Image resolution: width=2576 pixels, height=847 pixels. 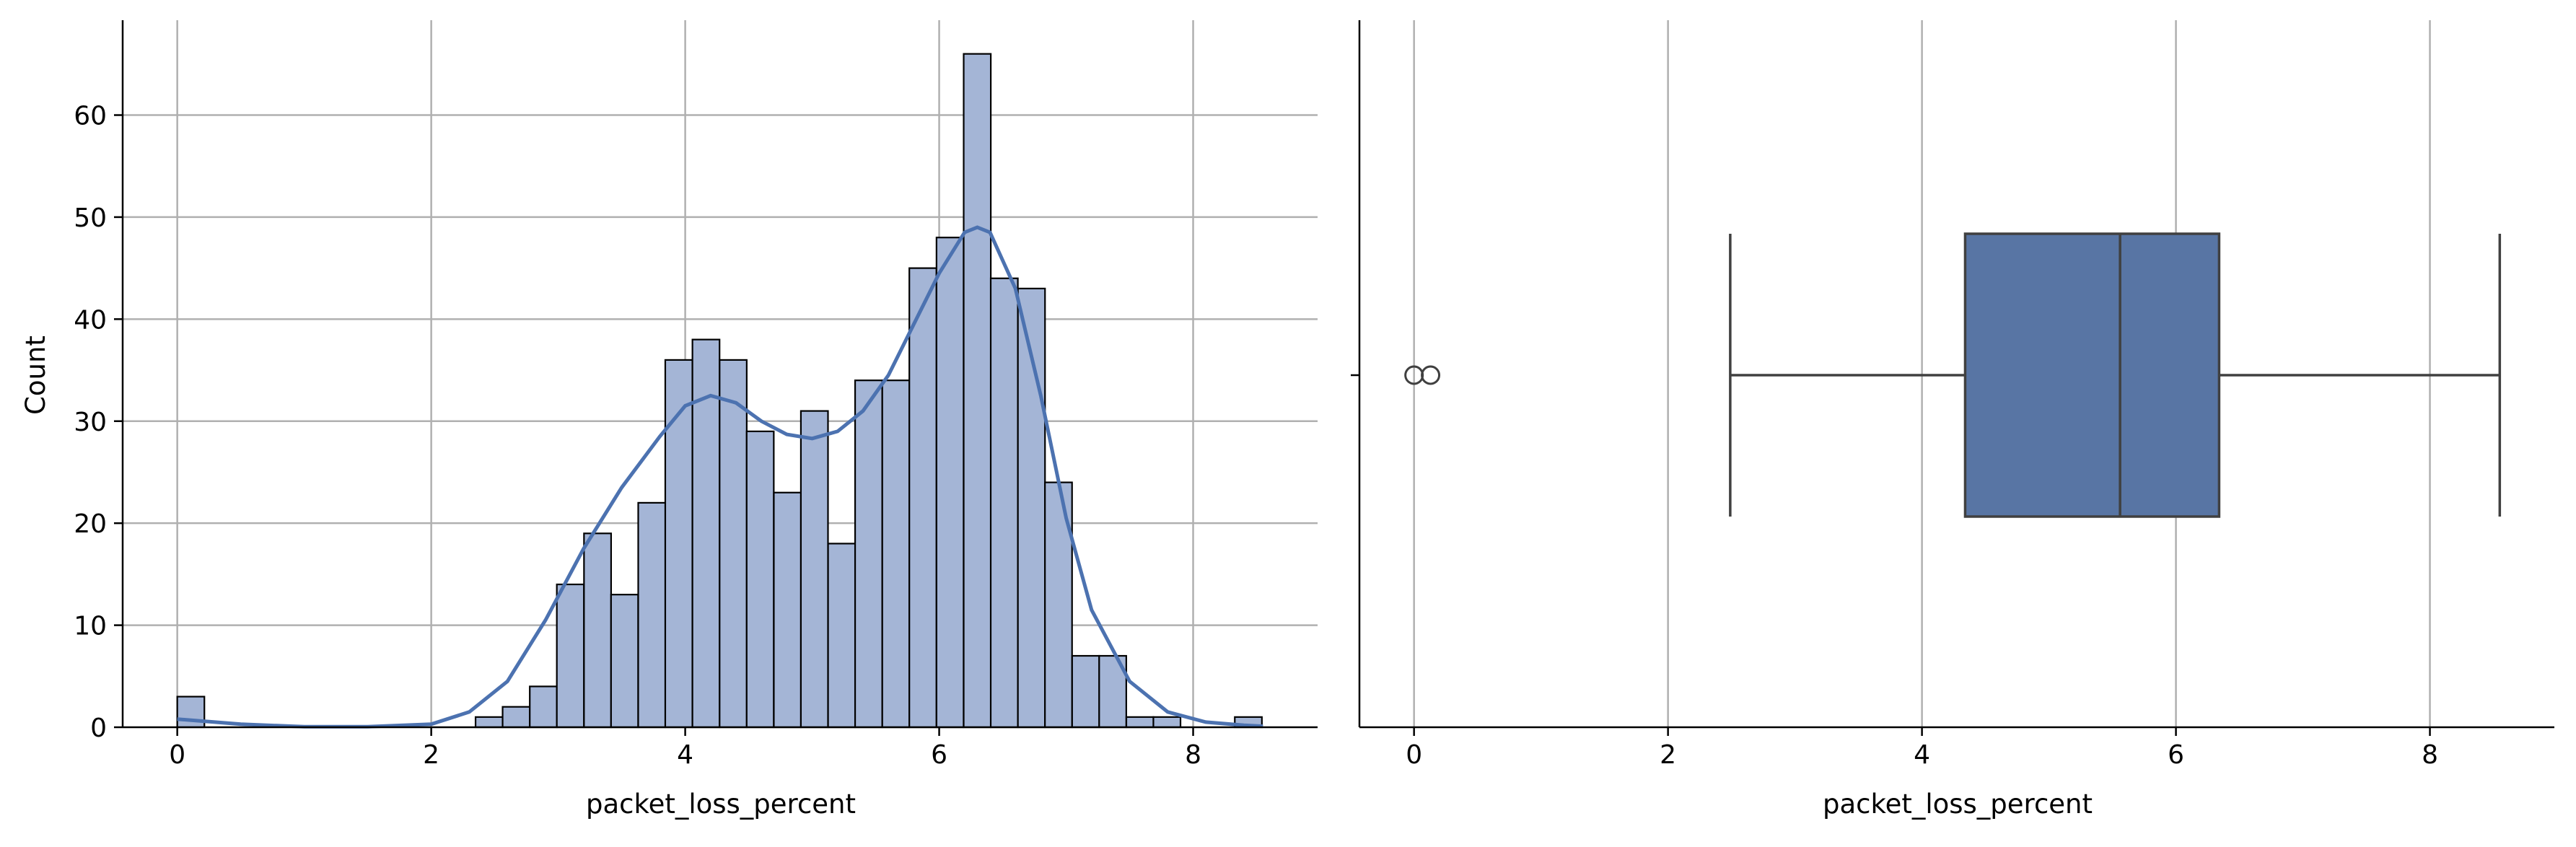 I want to click on boxplot-outlier, so click(x=1431, y=375).